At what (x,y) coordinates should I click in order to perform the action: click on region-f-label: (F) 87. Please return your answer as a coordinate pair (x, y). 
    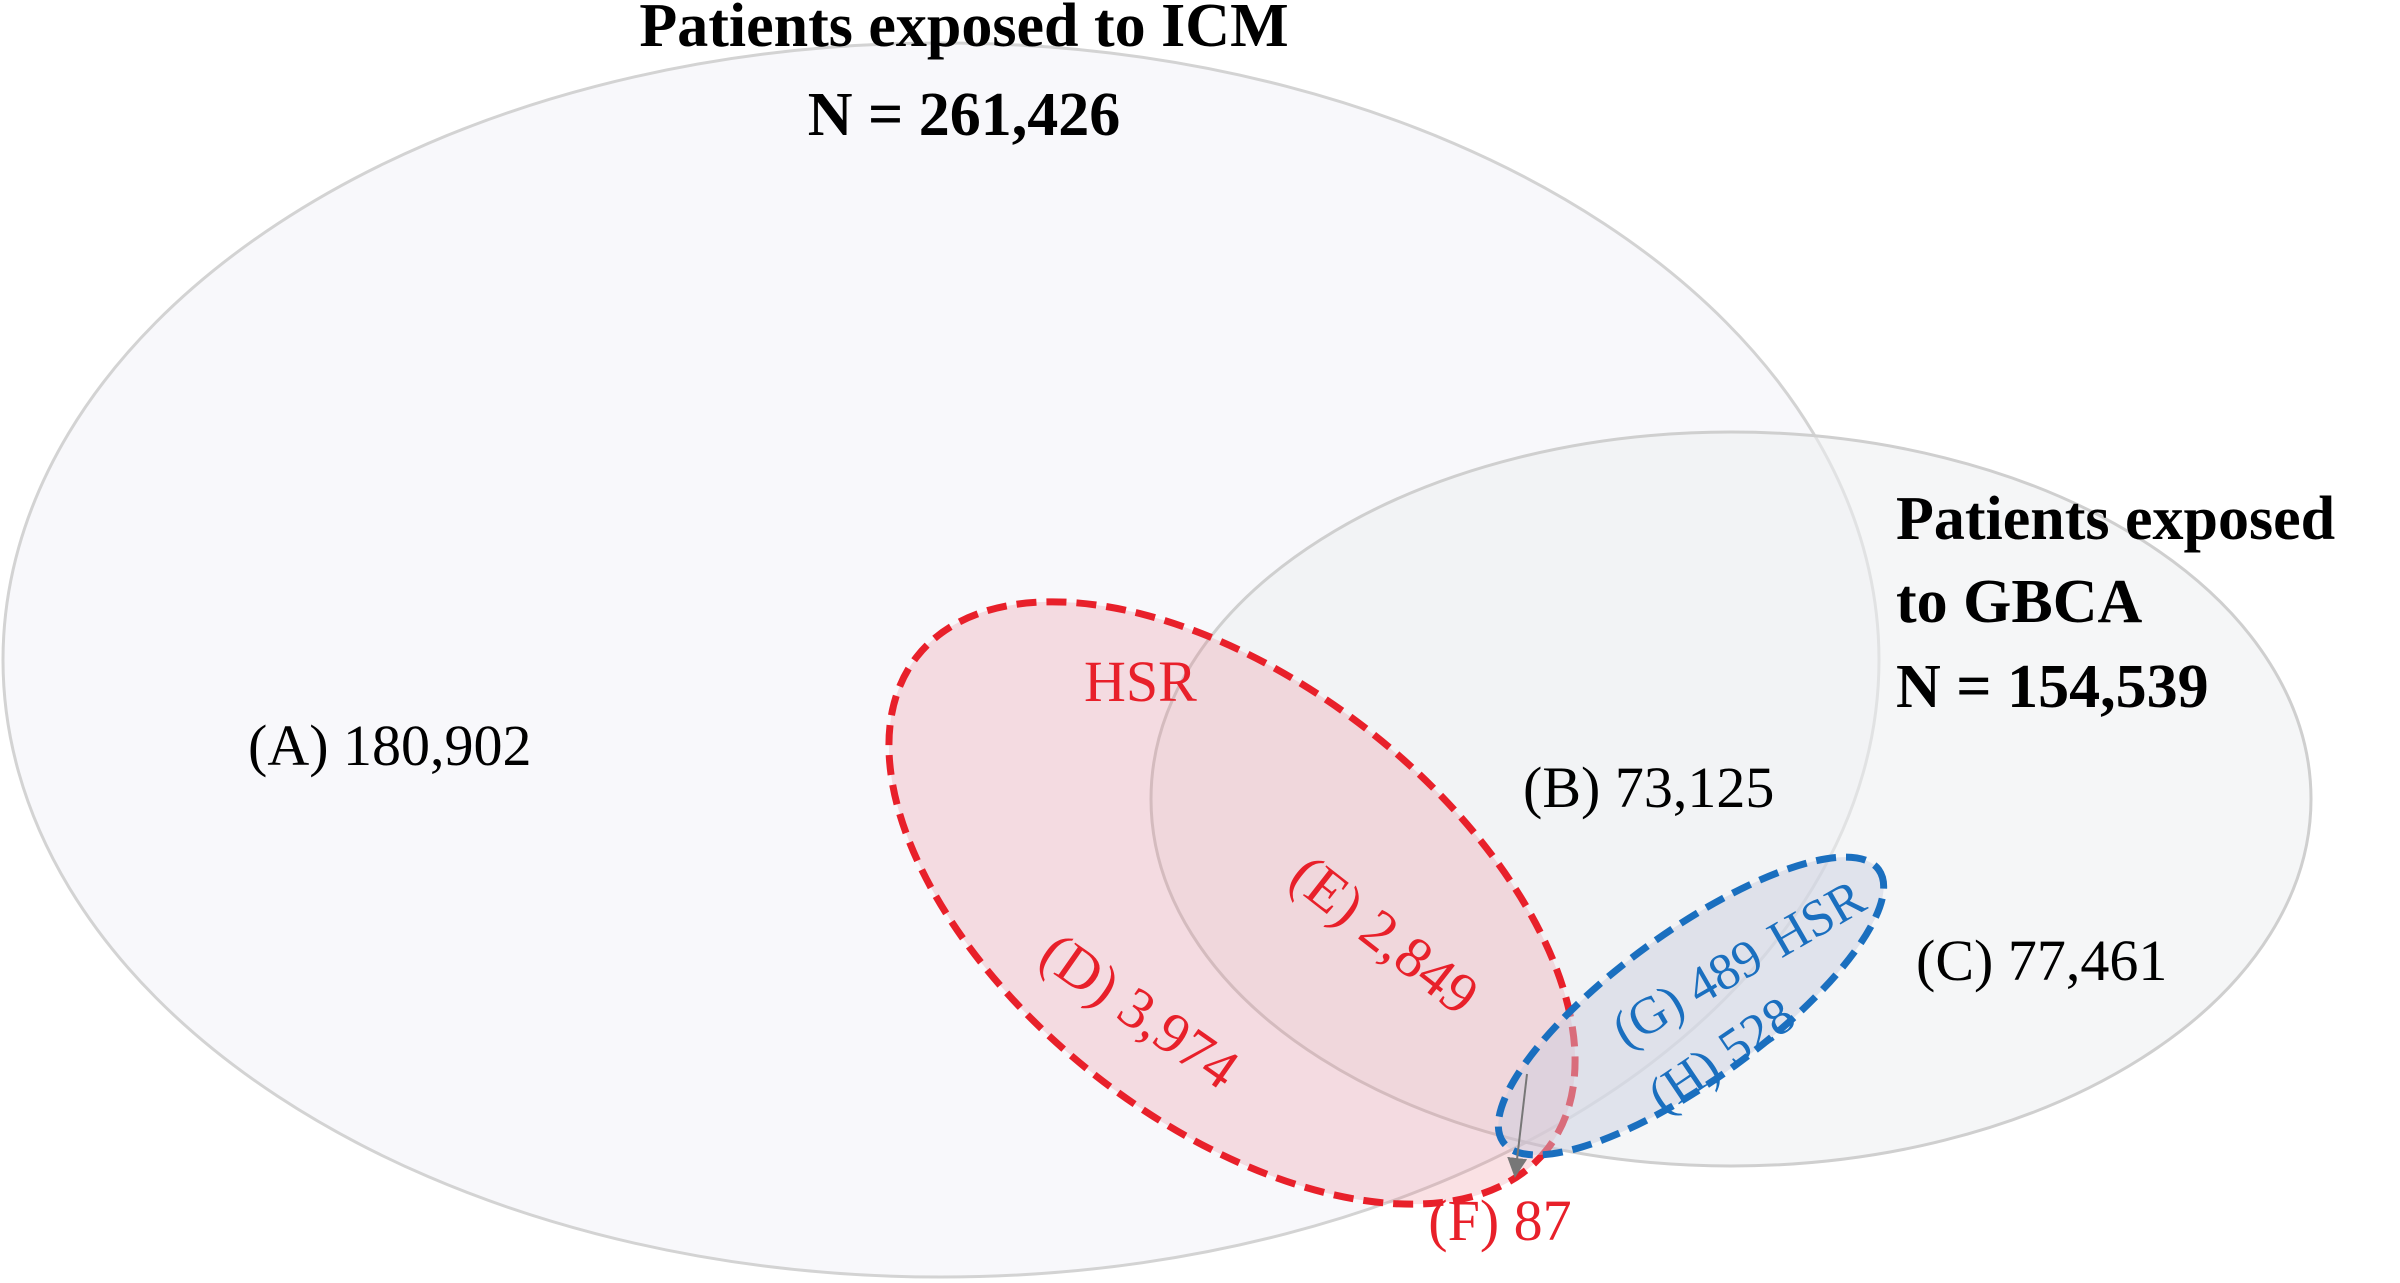
    Looking at the image, I should click on (1499, 1220).